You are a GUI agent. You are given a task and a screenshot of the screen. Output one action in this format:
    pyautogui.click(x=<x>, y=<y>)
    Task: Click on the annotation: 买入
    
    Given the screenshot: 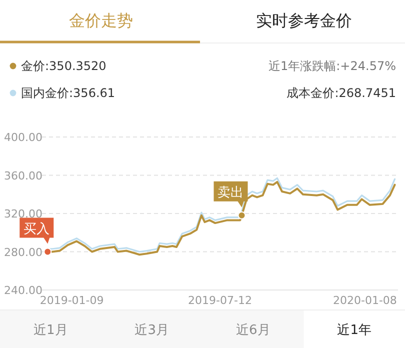 What is the action you would take?
    pyautogui.click(x=37, y=229)
    